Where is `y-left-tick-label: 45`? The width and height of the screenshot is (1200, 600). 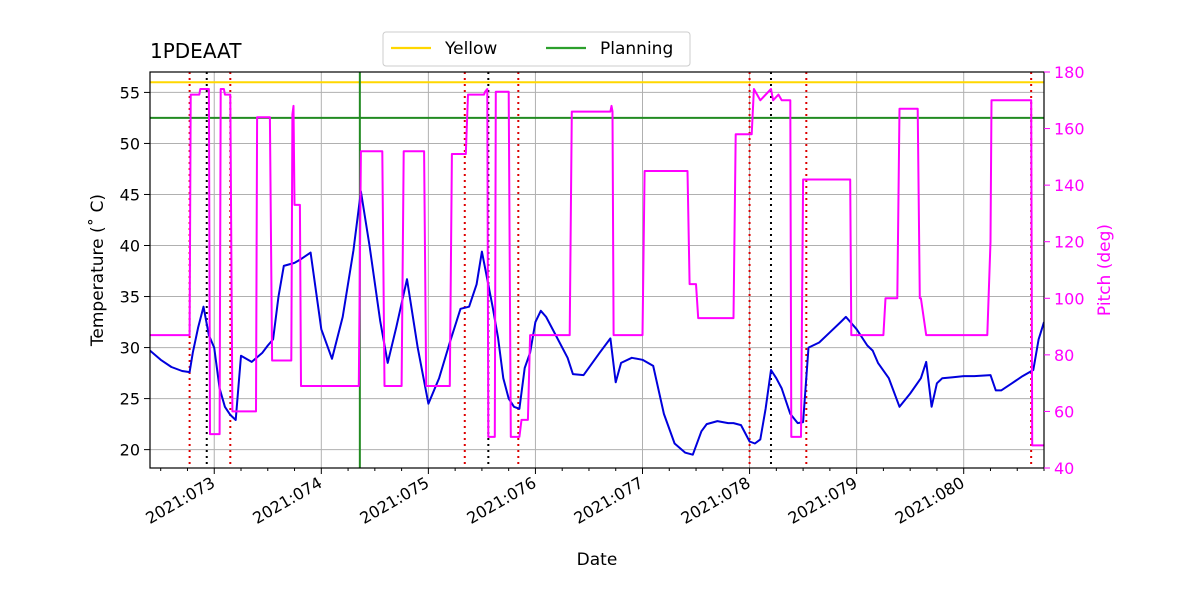 y-left-tick-label: 45 is located at coordinates (130, 194).